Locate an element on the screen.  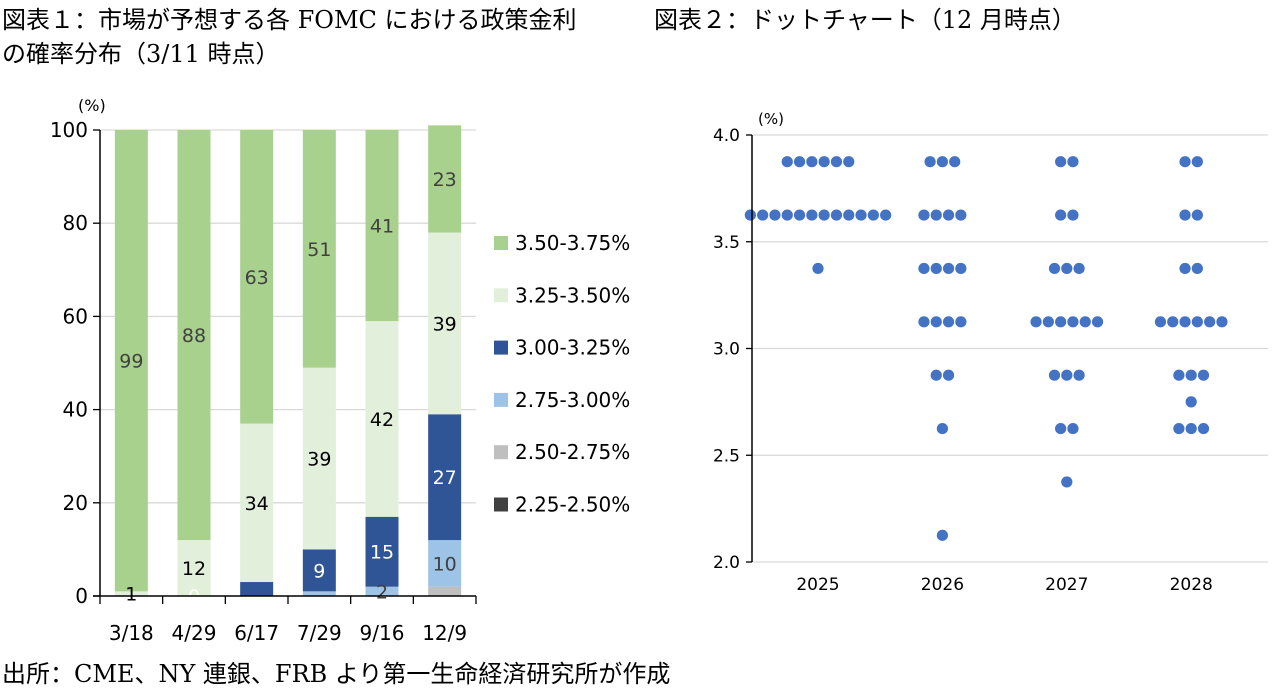
data-label-12-9-3-00-3-25: 27 is located at coordinates (445, 478).